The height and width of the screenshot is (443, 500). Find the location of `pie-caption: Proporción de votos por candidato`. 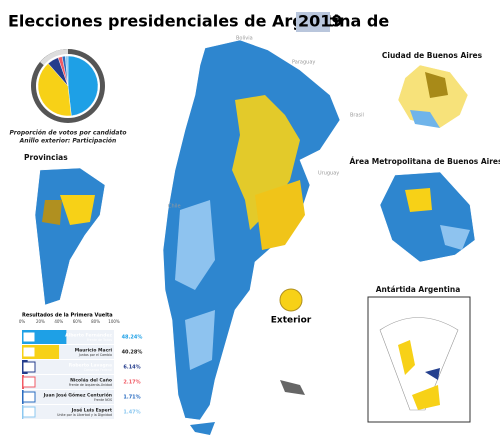

pie-caption: Proporción de votos por candidato is located at coordinates (68, 133).